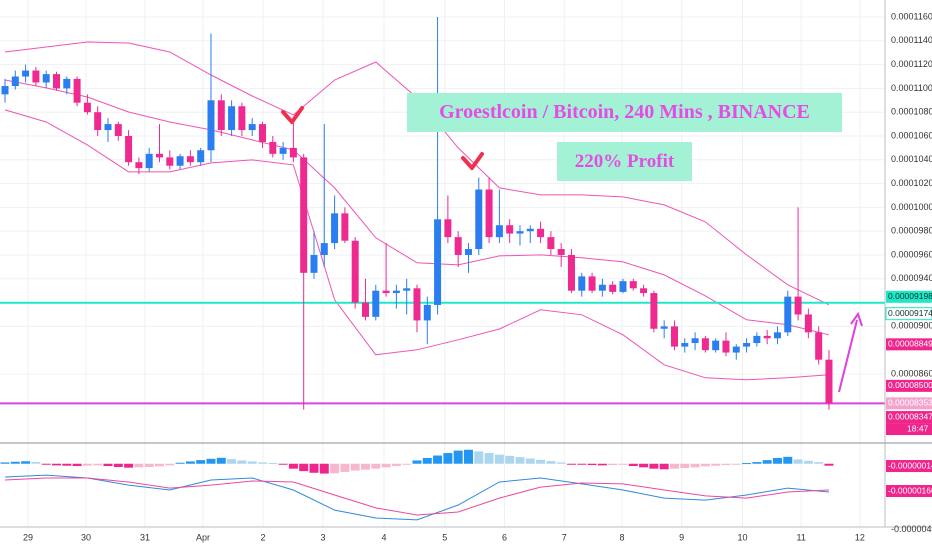  What do you see at coordinates (624, 161) in the screenshot?
I see `annotation-box` at bounding box center [624, 161].